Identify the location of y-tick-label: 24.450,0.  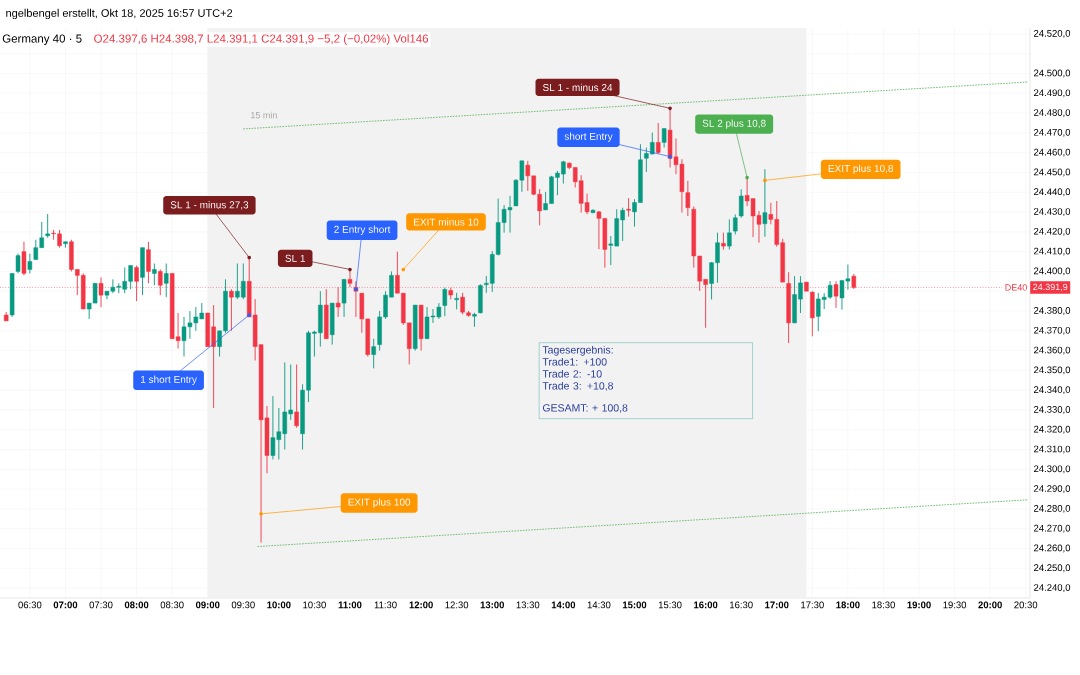
(1052, 172).